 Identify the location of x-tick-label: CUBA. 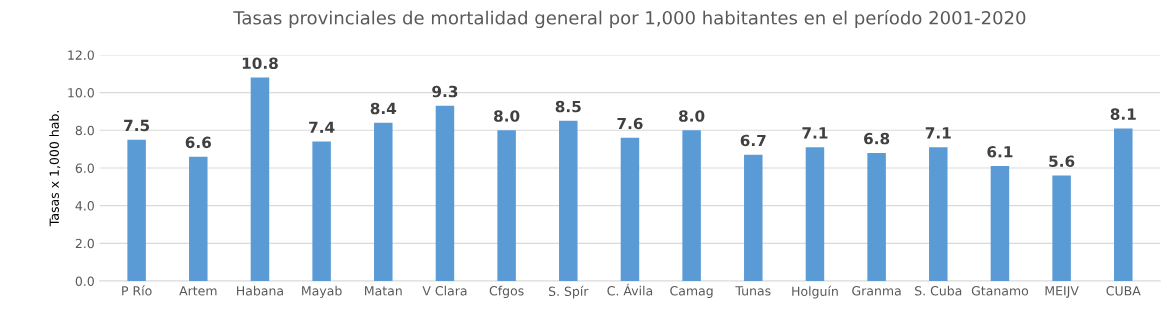
(1123, 291).